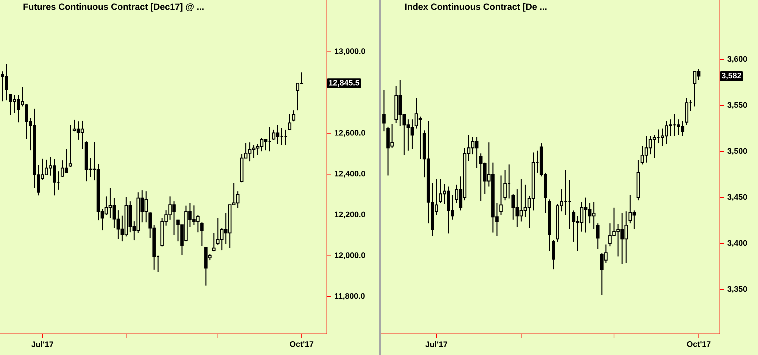  Describe the element at coordinates (350, 134) in the screenshot. I see `y-tick-label: 12,600.0` at that location.